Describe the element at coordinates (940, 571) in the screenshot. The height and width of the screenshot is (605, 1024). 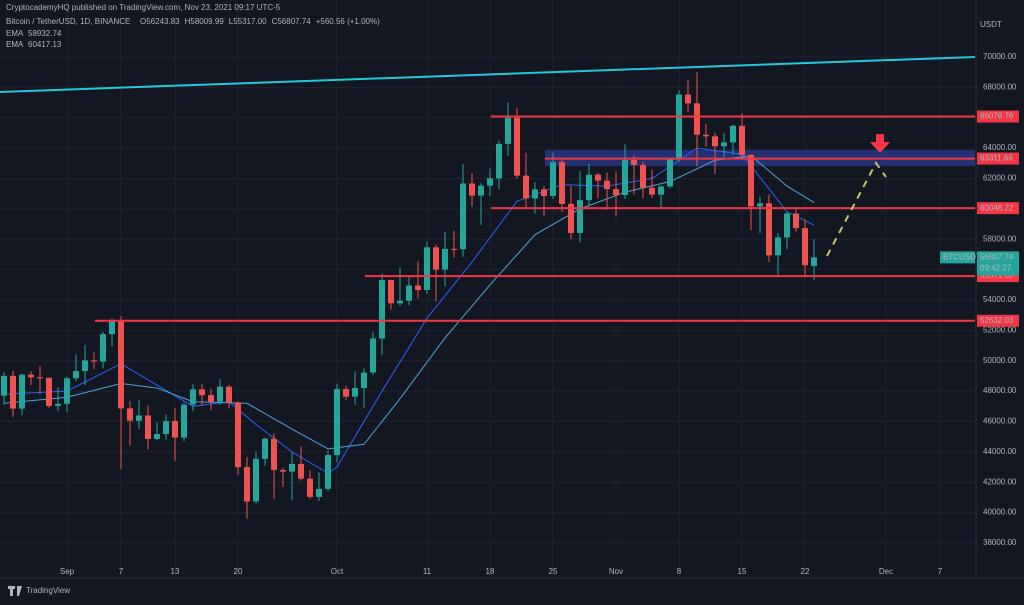
I see `x-tick-label: 7` at that location.